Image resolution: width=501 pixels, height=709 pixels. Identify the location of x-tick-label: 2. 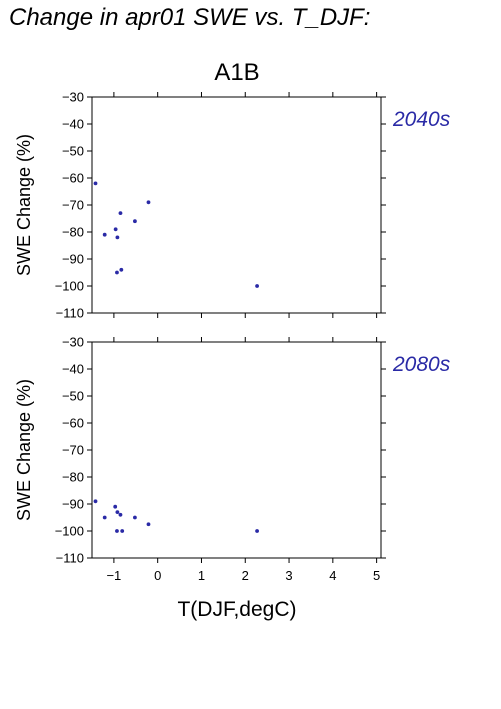
(245, 575).